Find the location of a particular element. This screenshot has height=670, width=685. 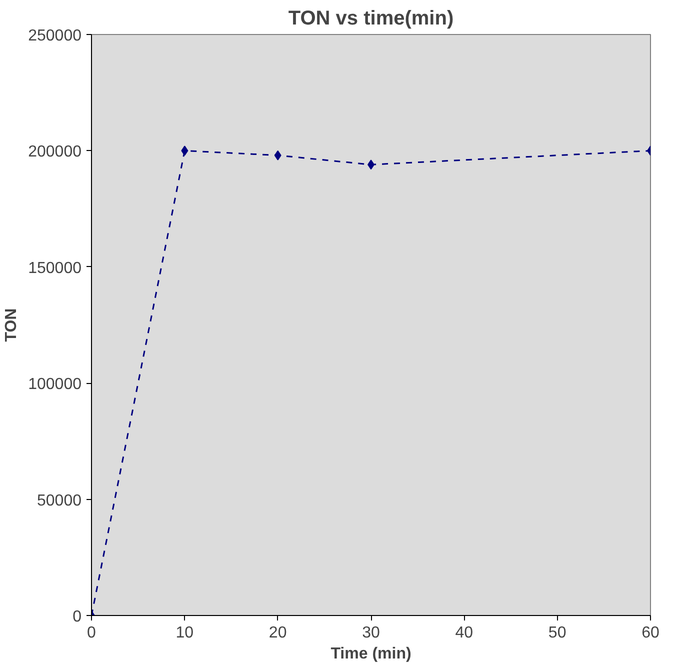

y-tick-label: 150000 is located at coordinates (55, 268).